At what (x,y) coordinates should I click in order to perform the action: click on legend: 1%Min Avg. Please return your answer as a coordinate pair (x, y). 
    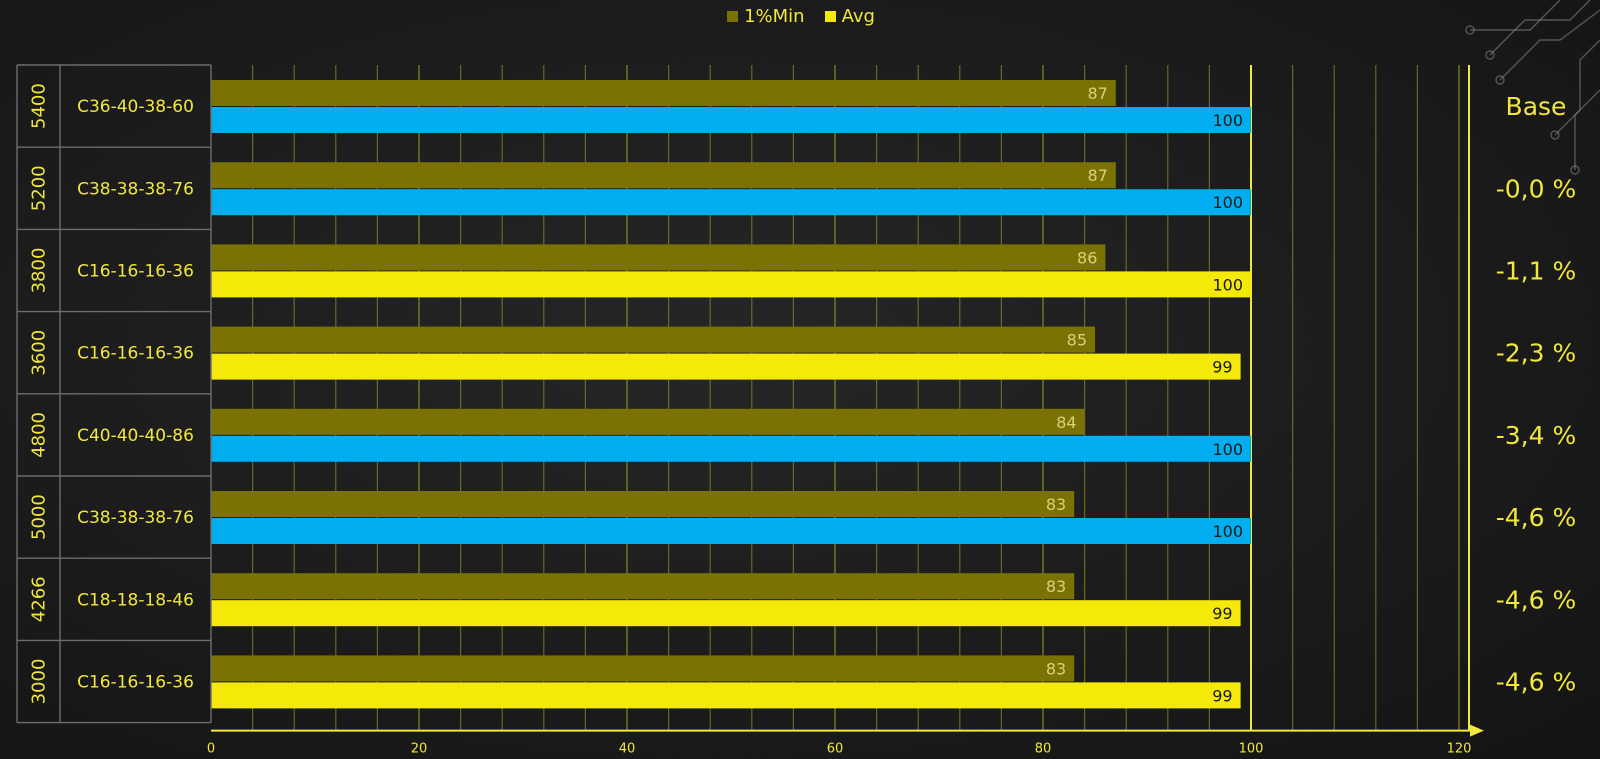
    Looking at the image, I should click on (800, 16).